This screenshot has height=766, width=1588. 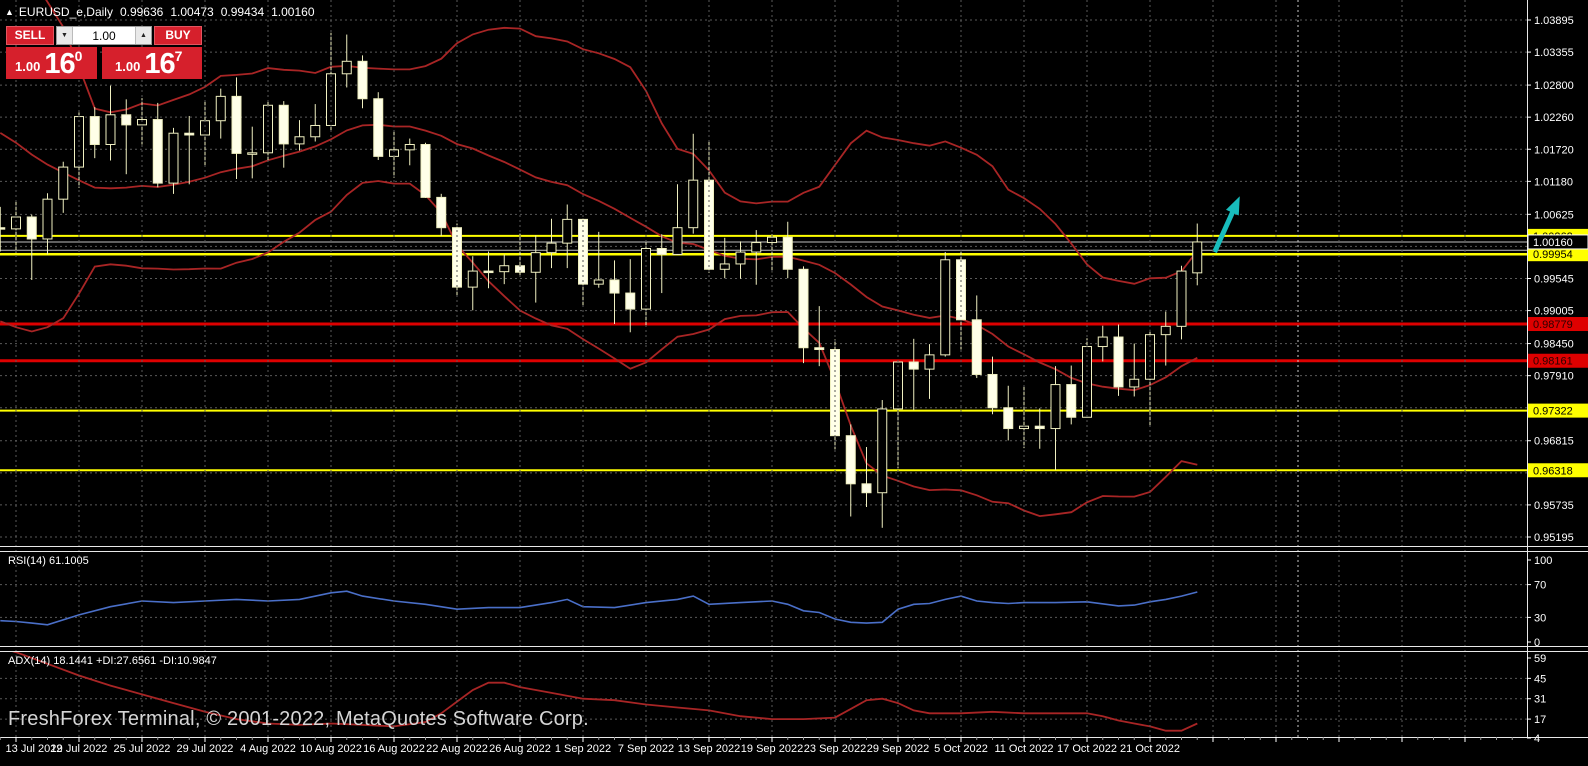 I want to click on current-price-tag, so click(x=1557, y=242).